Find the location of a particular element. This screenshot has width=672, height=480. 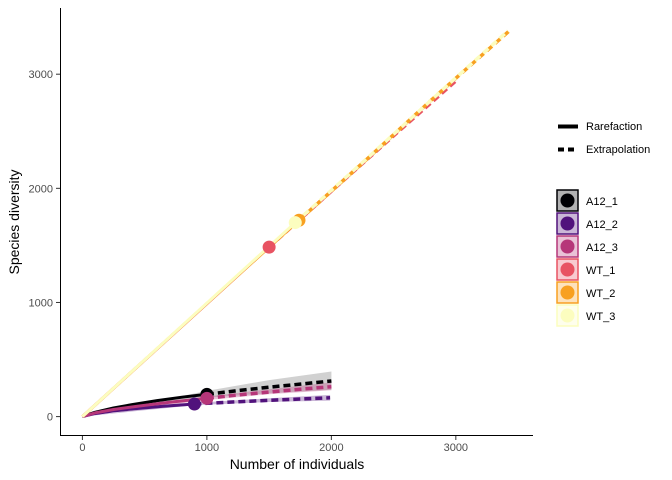

x-tick-label: 3000 is located at coordinates (456, 448).